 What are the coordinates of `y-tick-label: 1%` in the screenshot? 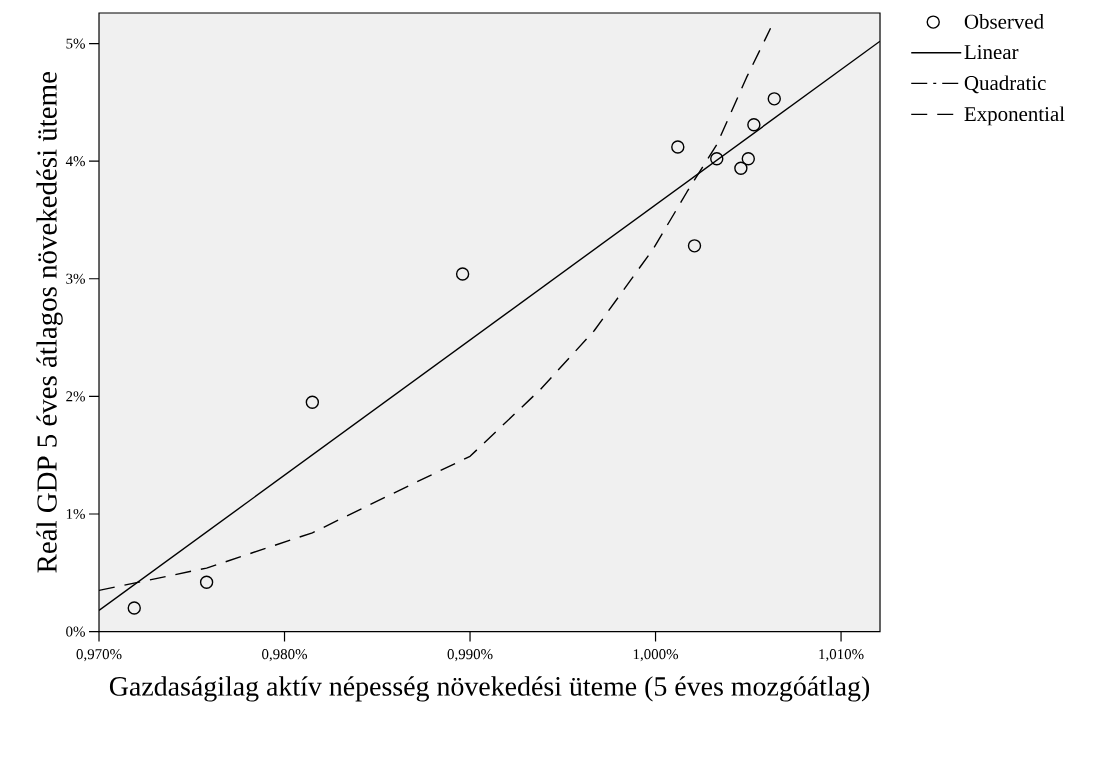 It's located at (75, 514).